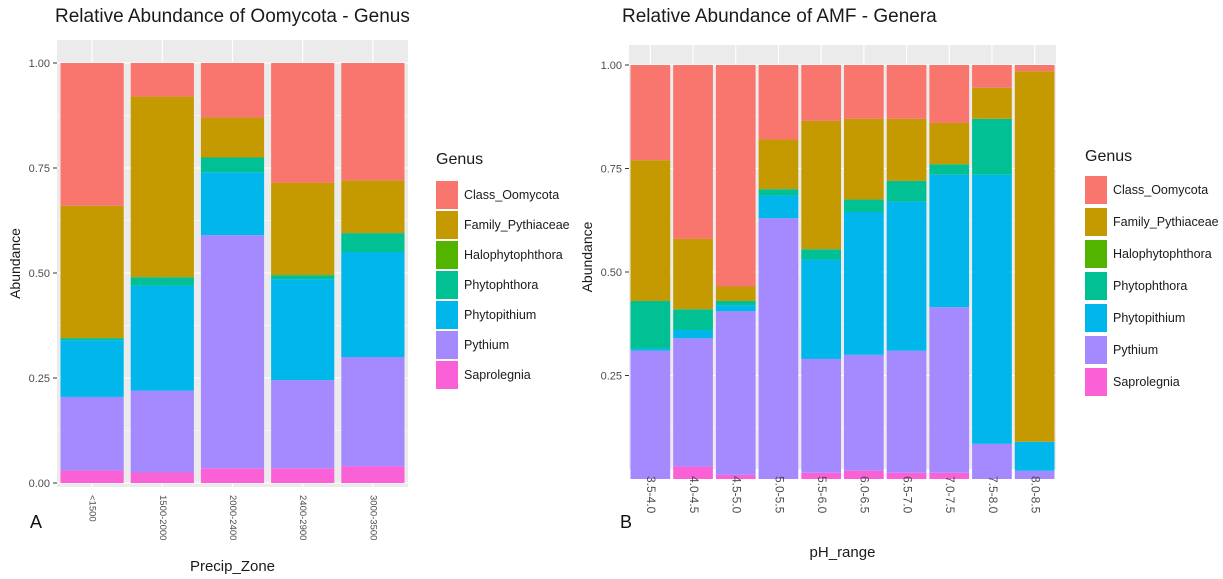  Describe the element at coordinates (626, 522) in the screenshot. I see `panel-letter: B` at that location.